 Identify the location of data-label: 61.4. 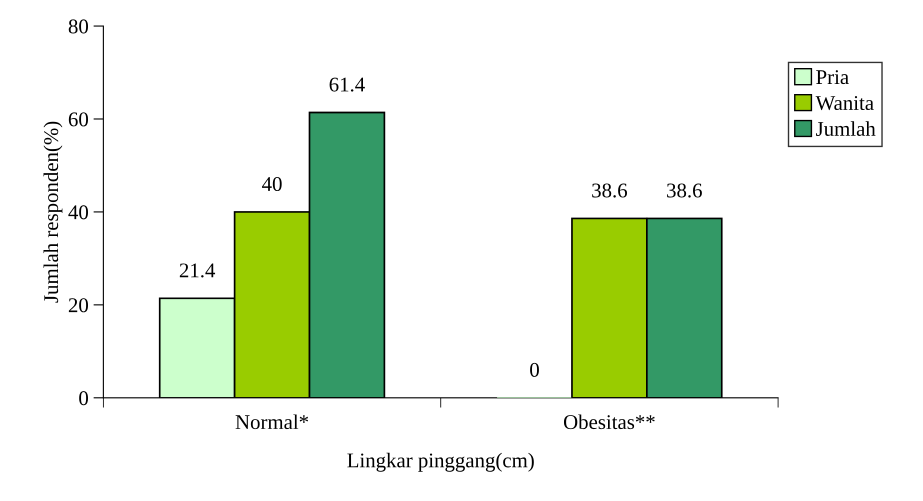
(347, 85).